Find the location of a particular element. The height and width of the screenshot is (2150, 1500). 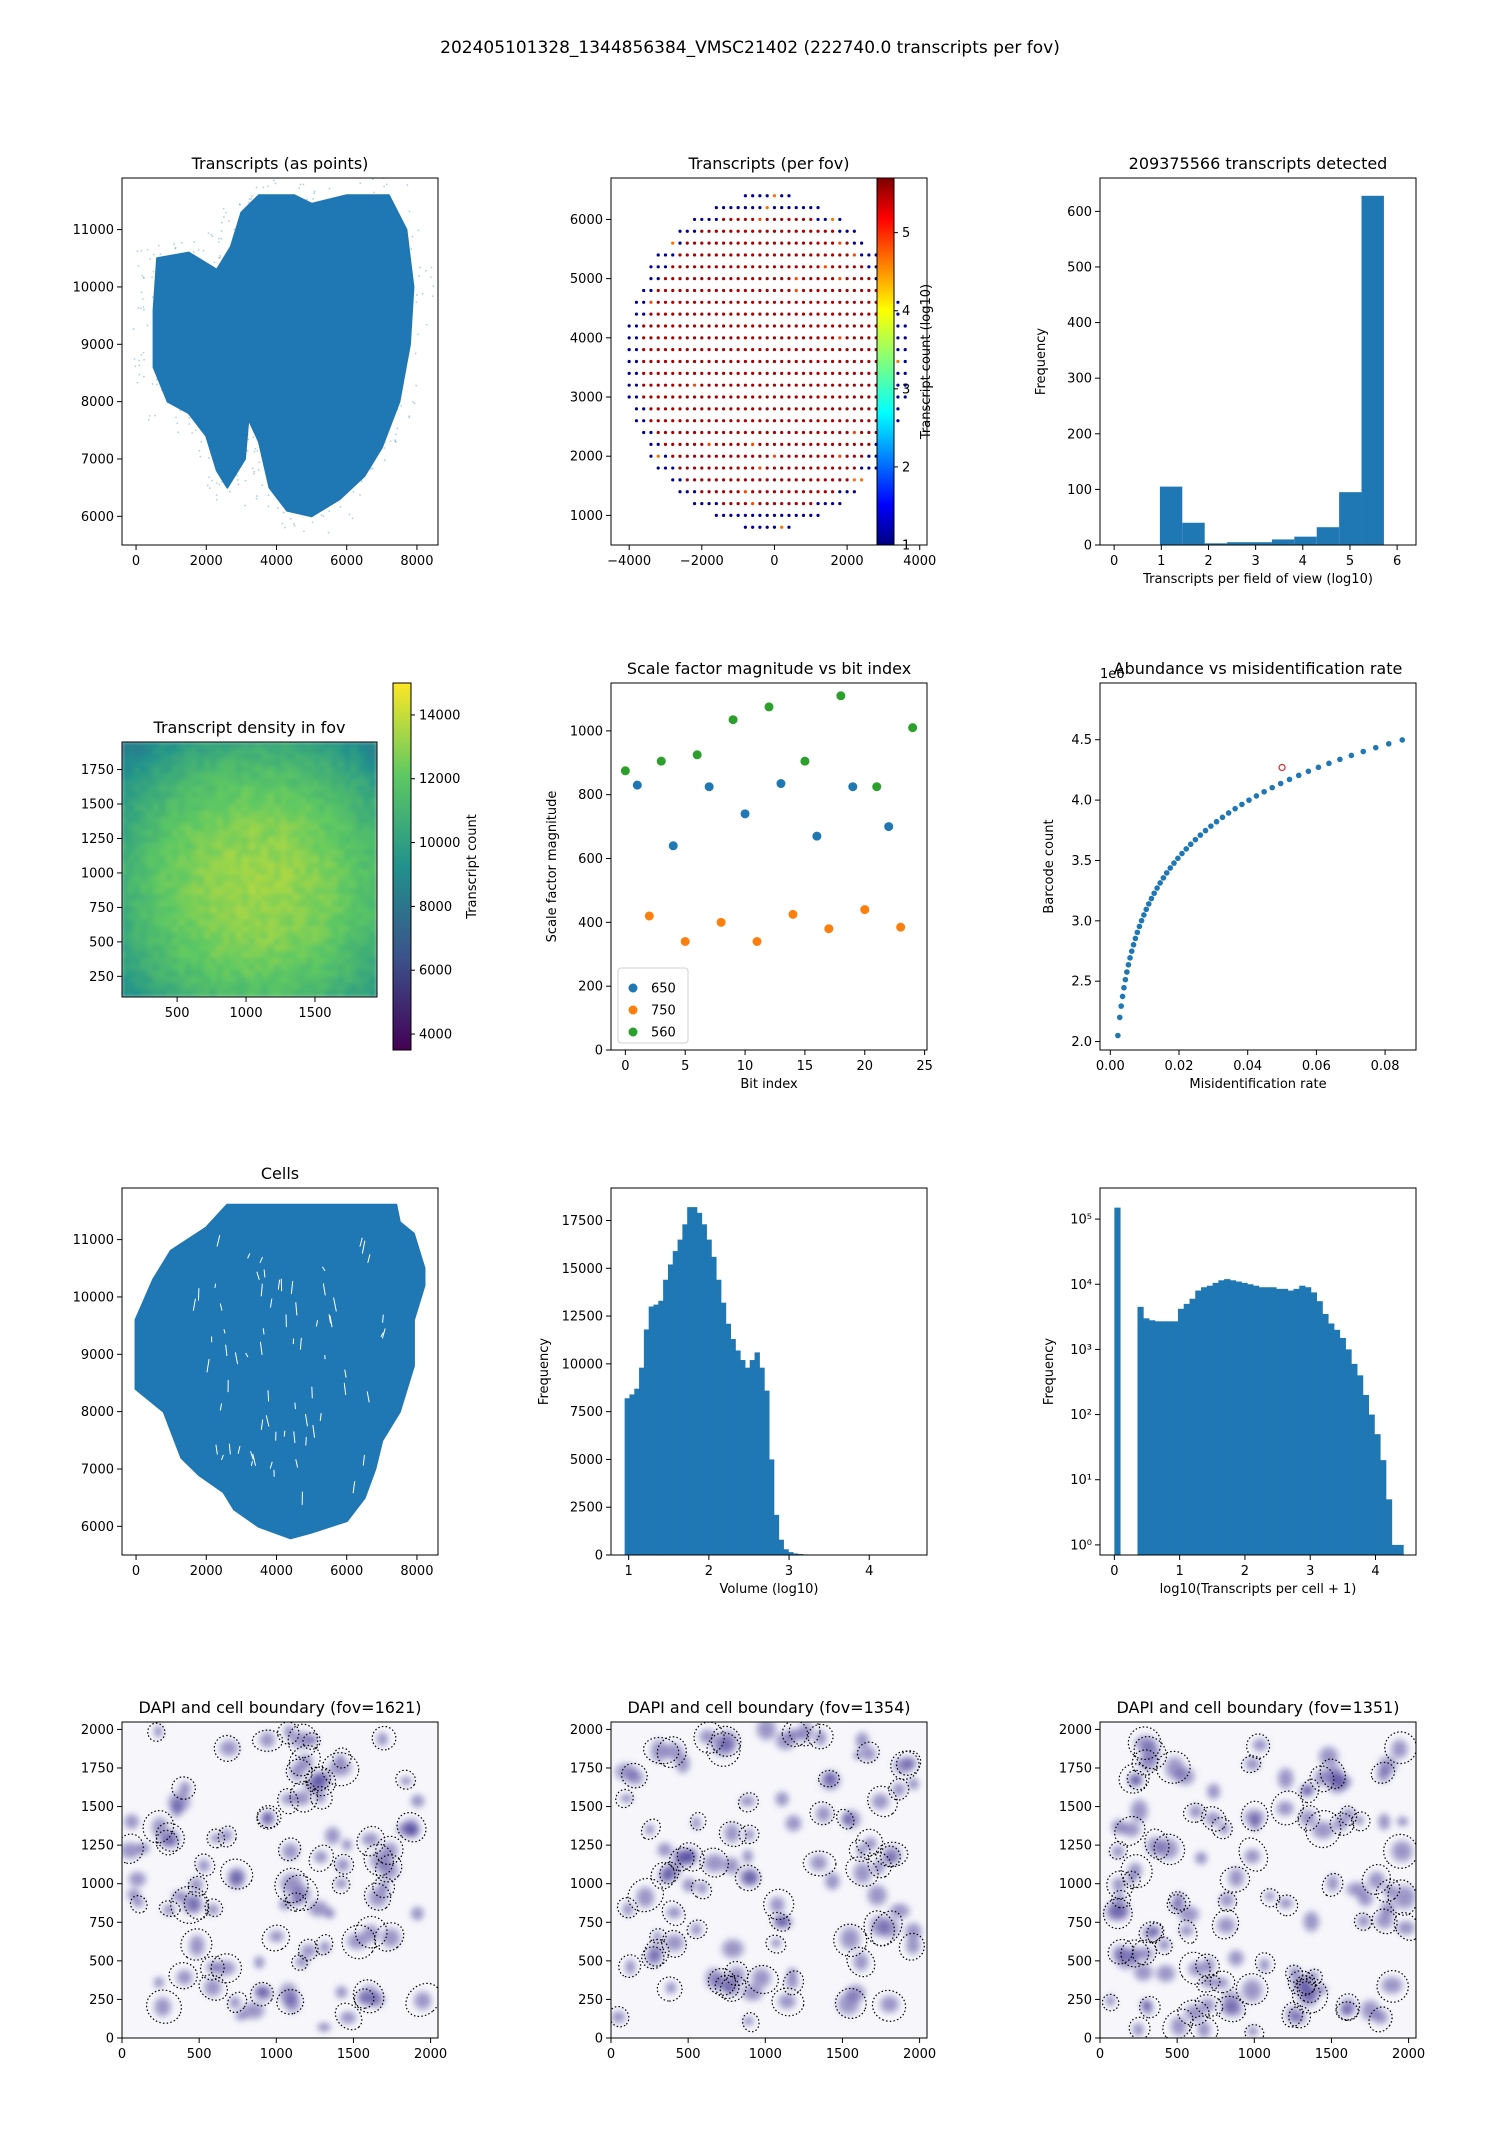

x-tick-label: 1000 is located at coordinates (1254, 2054).